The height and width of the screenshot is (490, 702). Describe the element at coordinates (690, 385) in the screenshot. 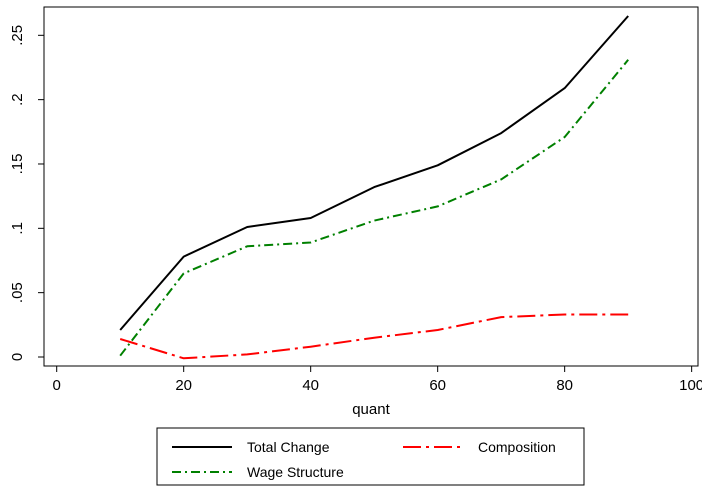

I see `x-tick-label: 100` at that location.